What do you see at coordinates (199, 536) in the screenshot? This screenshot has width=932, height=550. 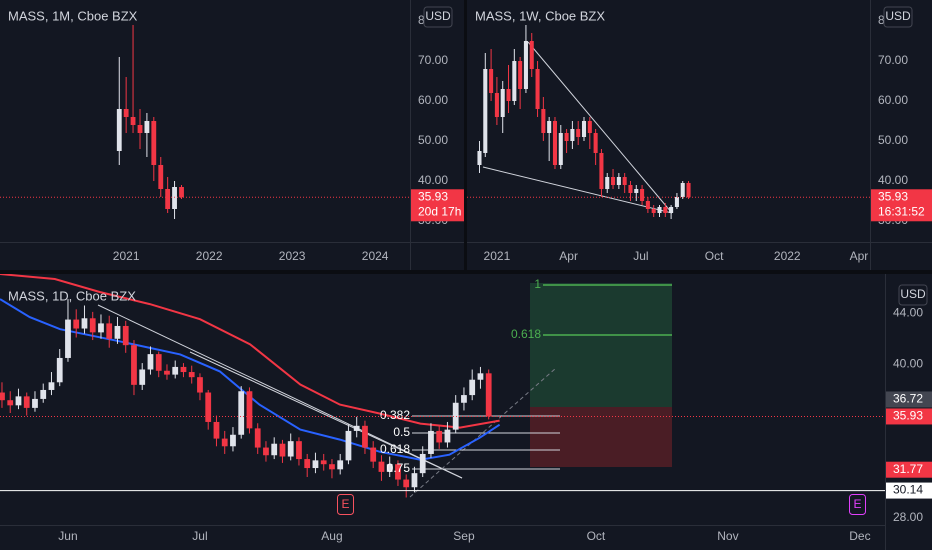 I see `x-tick-label: Jul` at bounding box center [199, 536].